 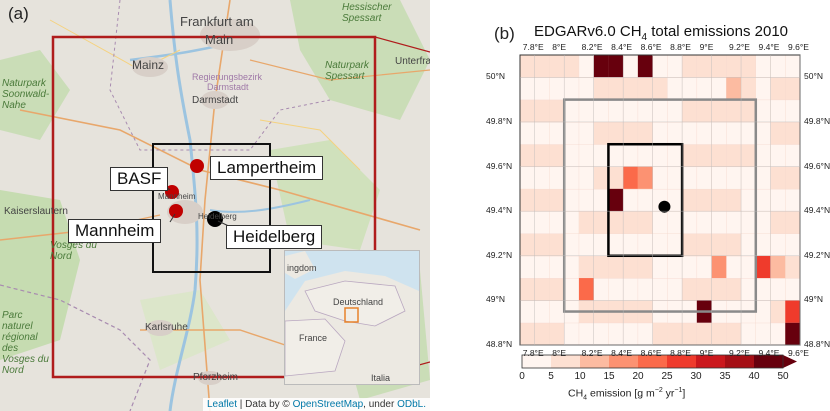 I want to click on colorbar-label: CH4 emission [g m−2 yr−1], so click(x=626, y=394).